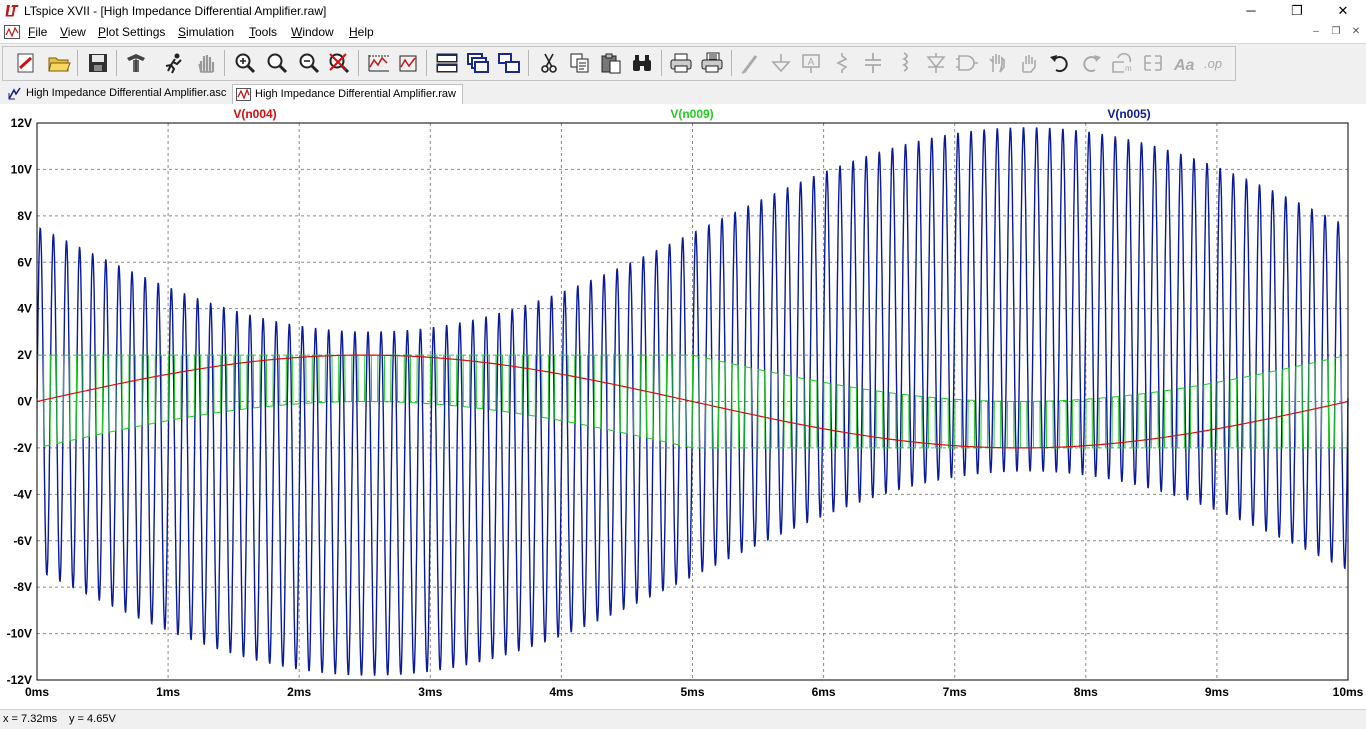 The image size is (1366, 729). I want to click on svg-text: A, so click(811, 62).